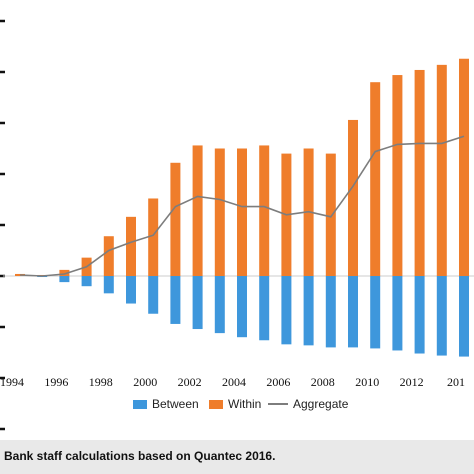 The width and height of the screenshot is (474, 474). Describe the element at coordinates (321, 404) in the screenshot. I see `legend-label-aggregate: Aggregate` at that location.